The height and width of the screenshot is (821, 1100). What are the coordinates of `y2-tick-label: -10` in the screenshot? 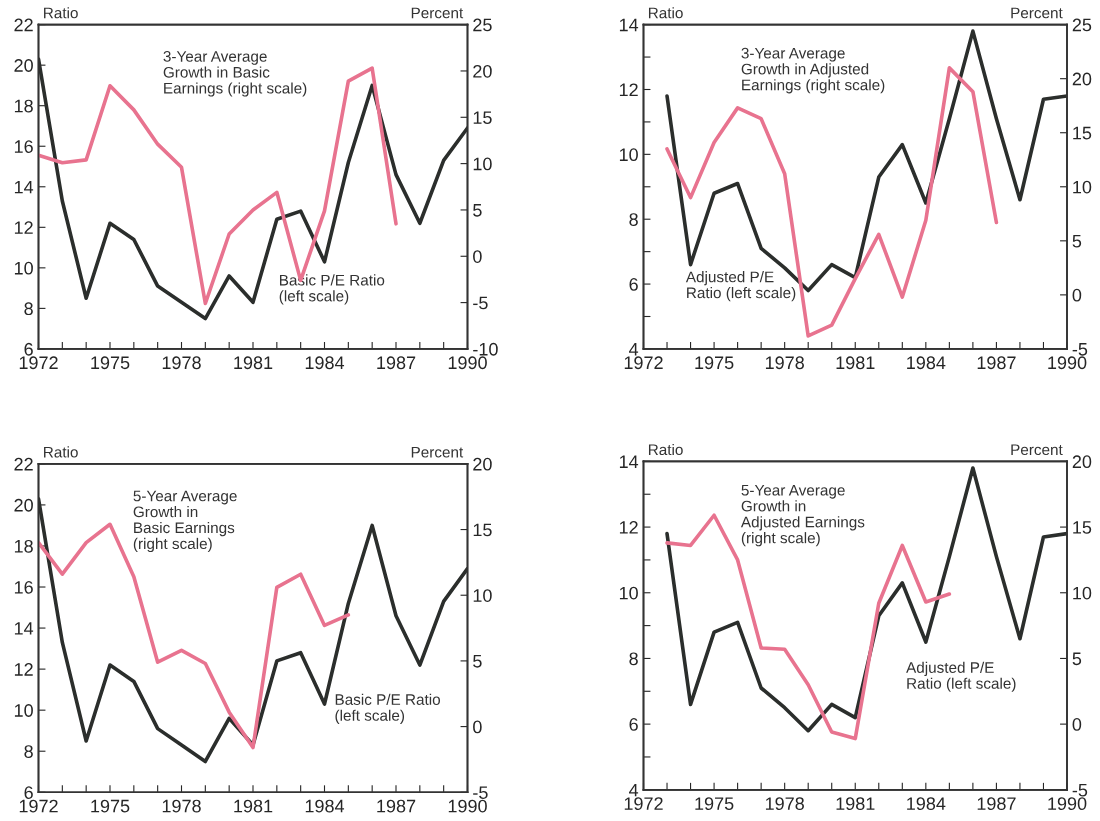 It's located at (485, 349).